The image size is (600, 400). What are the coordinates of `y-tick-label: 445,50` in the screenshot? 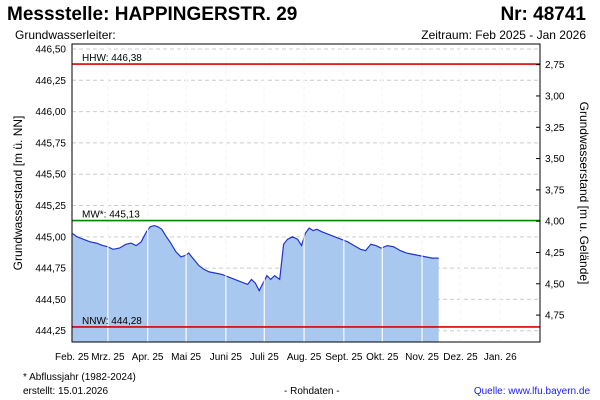 It's located at (50, 175).